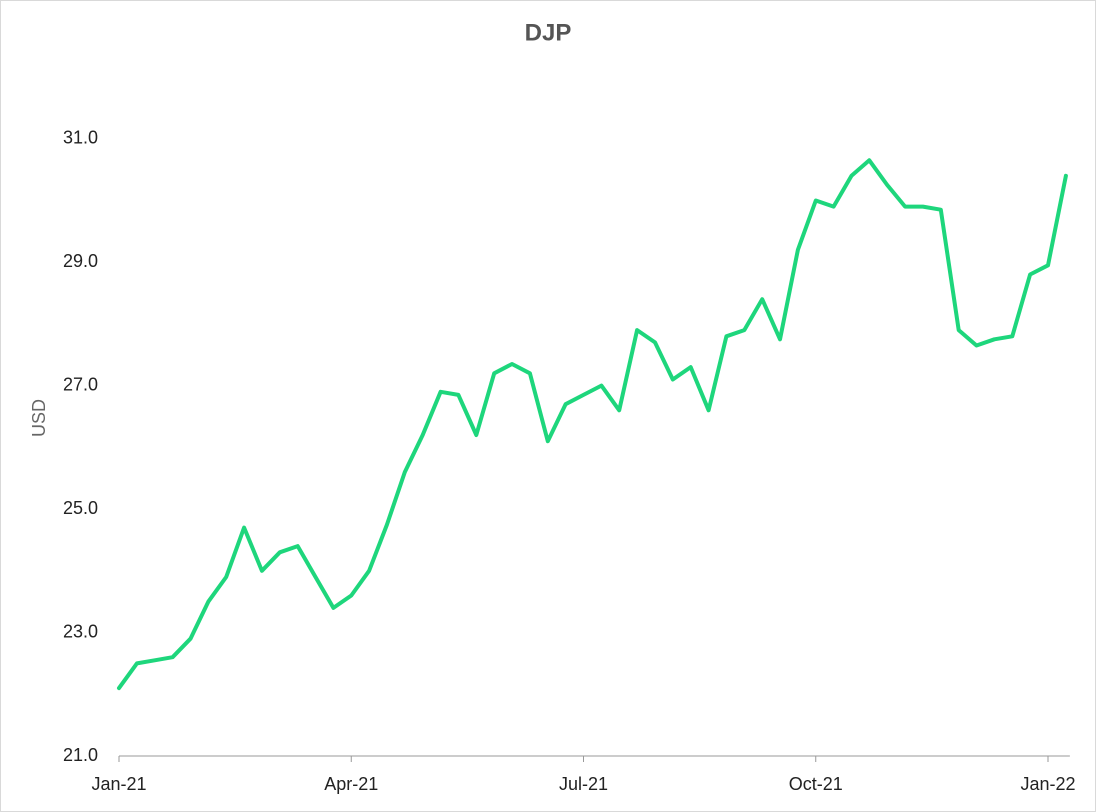 The width and height of the screenshot is (1096, 812). I want to click on y-tick-label: 27.0, so click(80, 384).